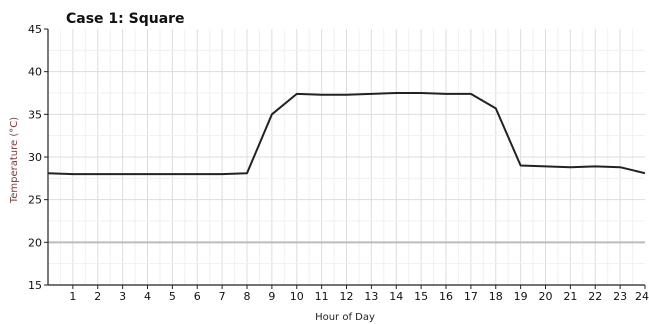 This screenshot has height=324, width=649. I want to click on x-tick-label: 8, so click(247, 296).